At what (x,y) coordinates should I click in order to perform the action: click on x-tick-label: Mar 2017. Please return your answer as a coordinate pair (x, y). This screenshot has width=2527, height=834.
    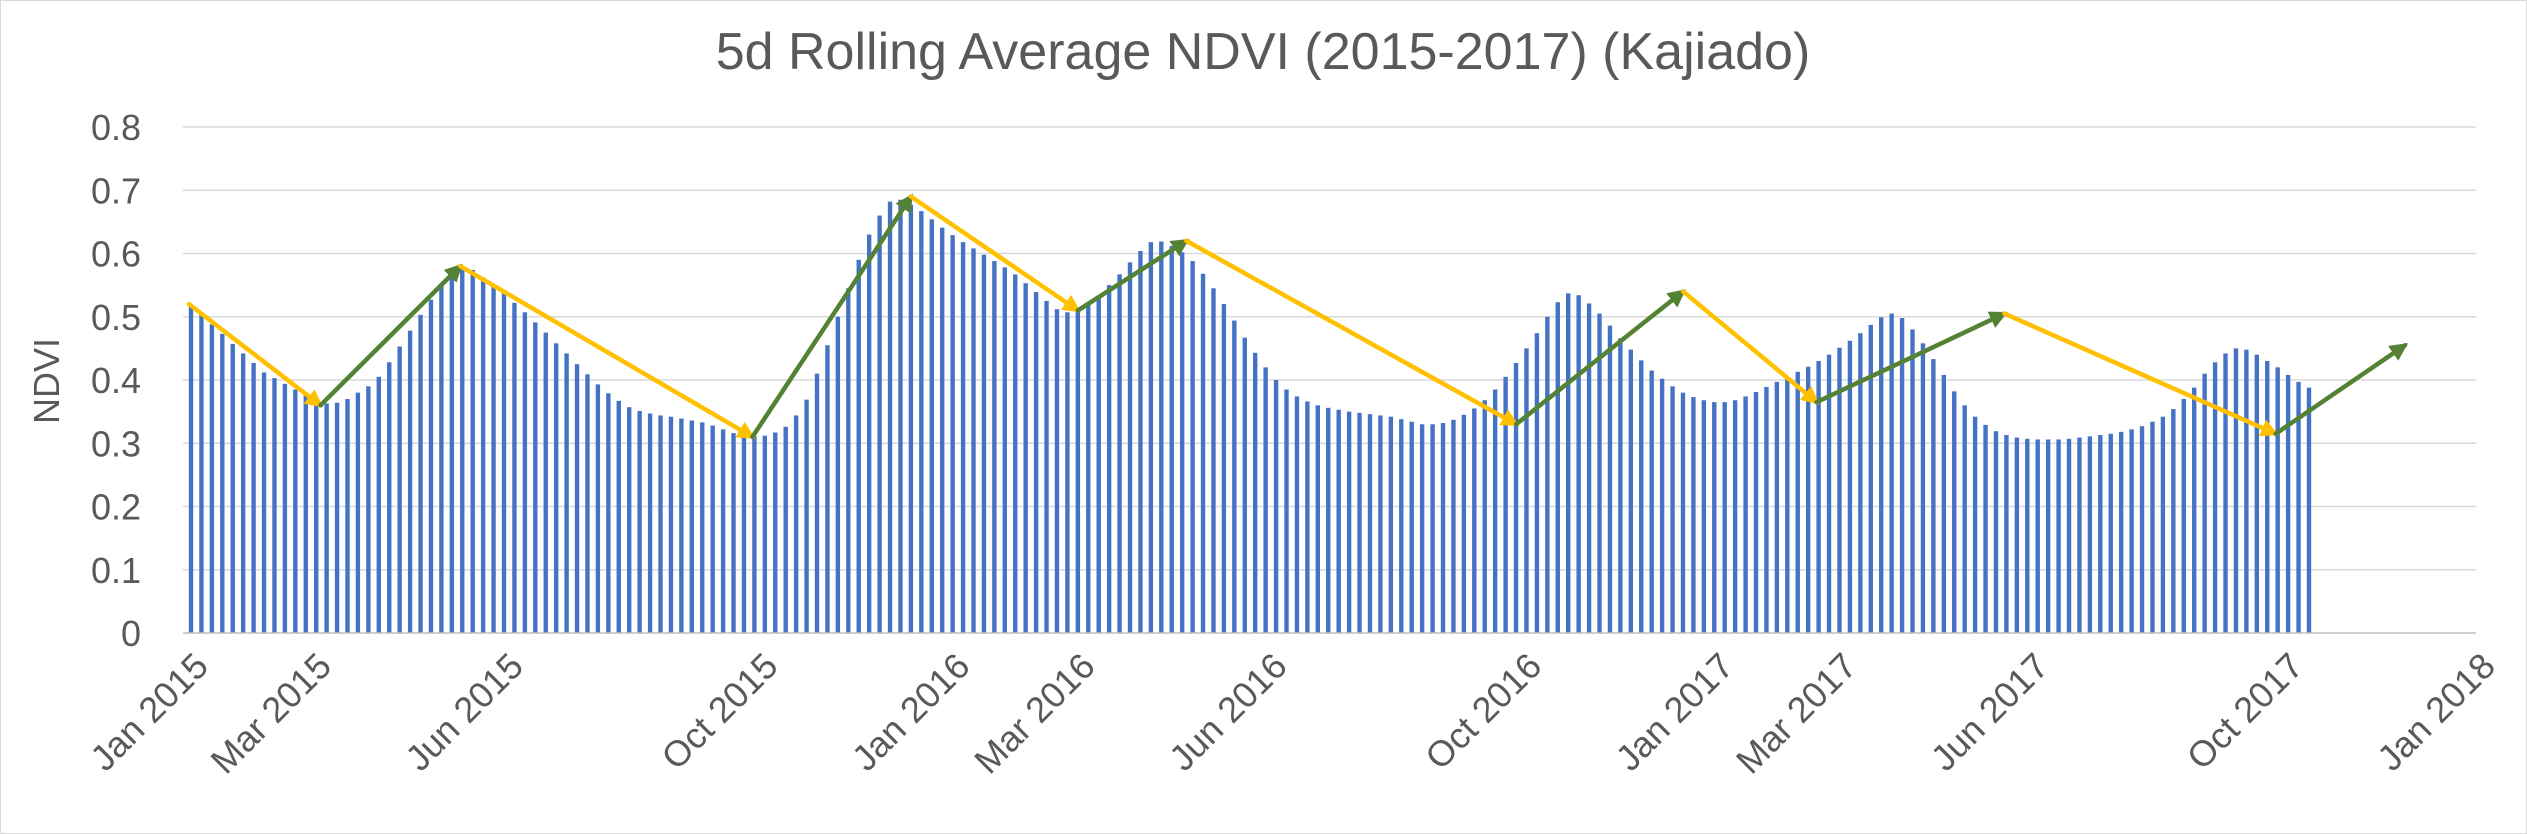
    Looking at the image, I should click on (1796, 713).